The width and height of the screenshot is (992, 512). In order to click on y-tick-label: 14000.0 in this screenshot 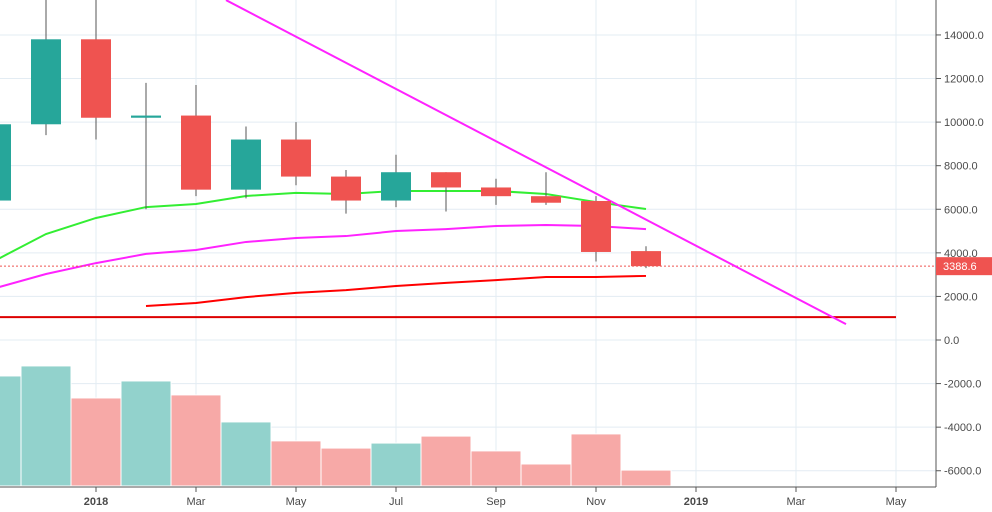, I will do `click(964, 36)`.